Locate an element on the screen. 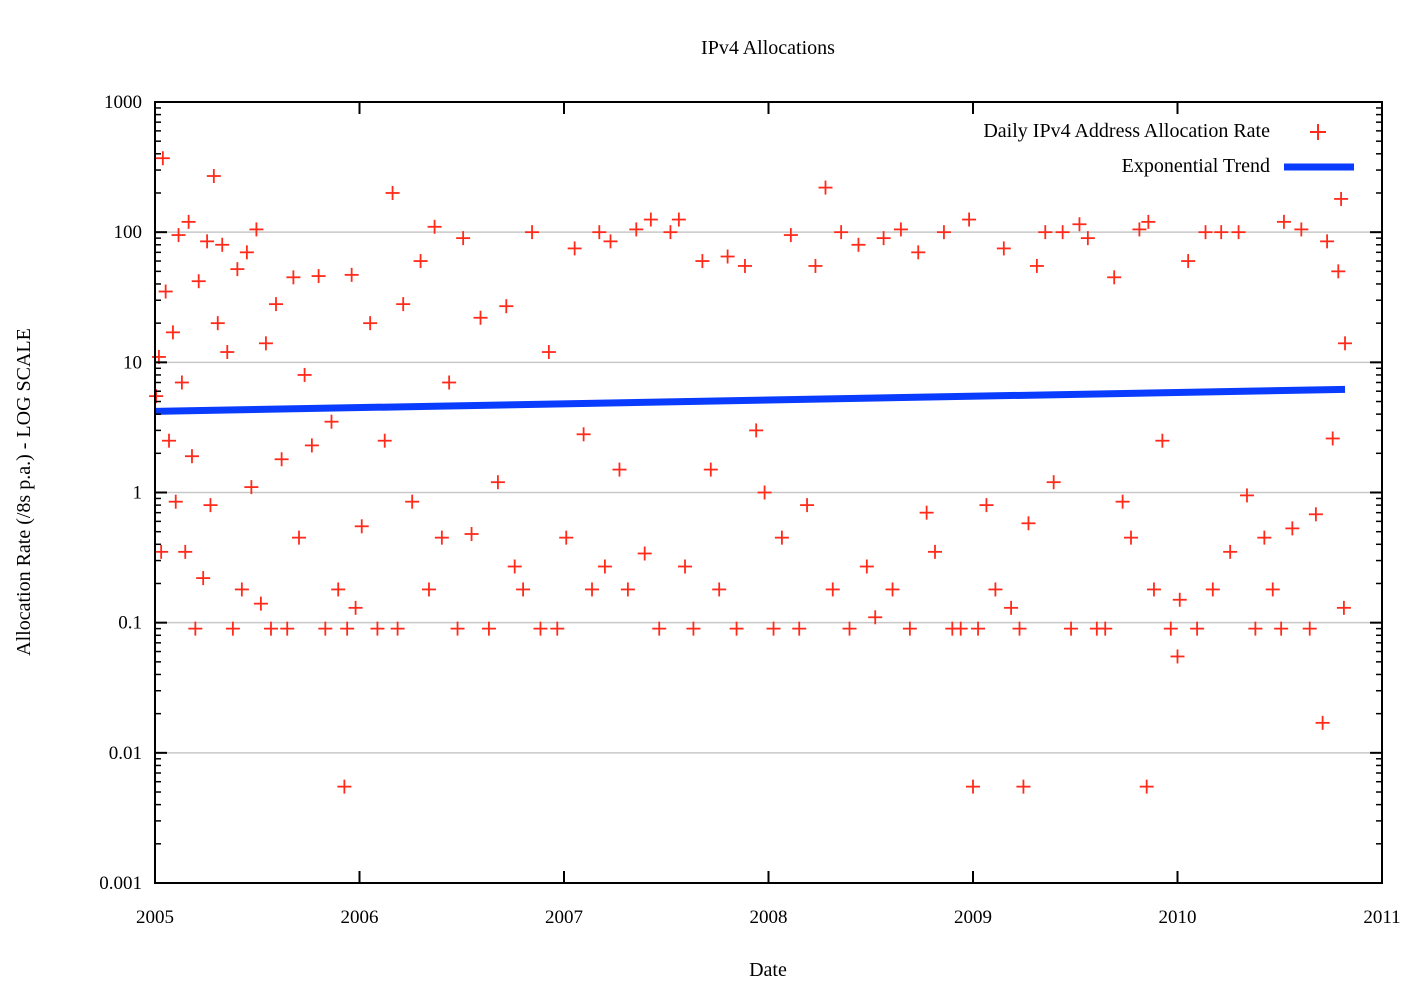 The image size is (1420, 1000). y-tick-label: 0.1 is located at coordinates (130, 623).